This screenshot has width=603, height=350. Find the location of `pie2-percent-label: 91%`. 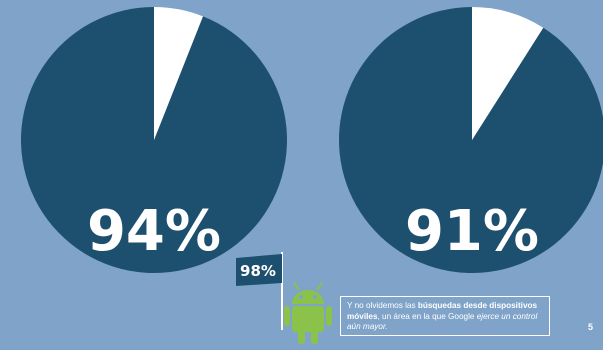

pie2-percent-label: 91% is located at coordinates (472, 231).